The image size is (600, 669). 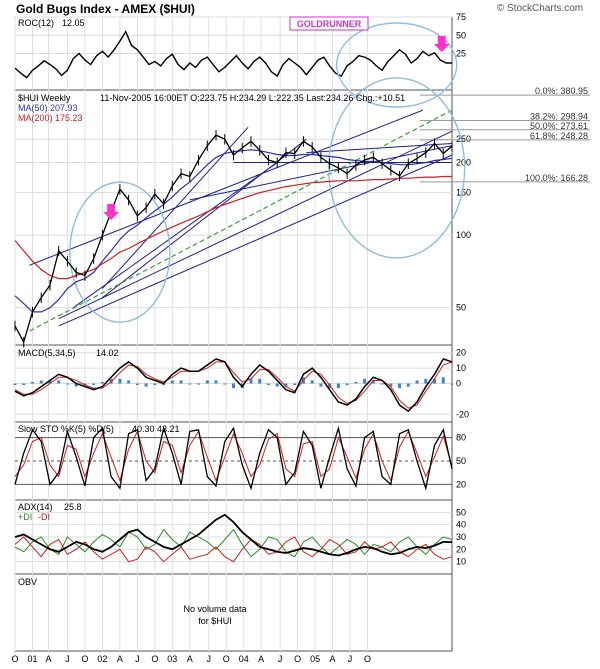 I want to click on adx-tick-label: 30, so click(x=461, y=537).